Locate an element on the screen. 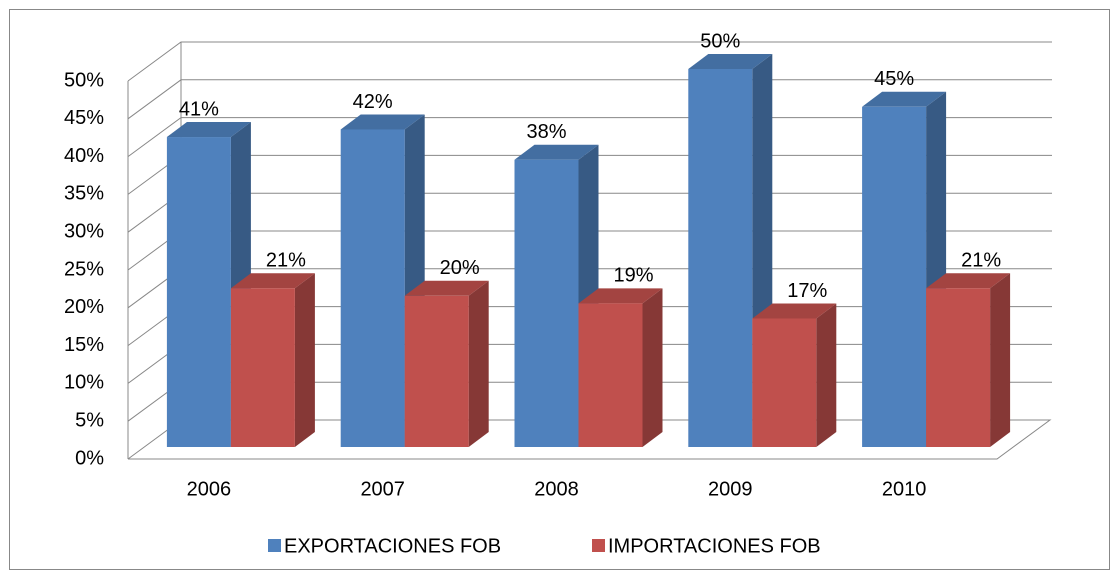 The width and height of the screenshot is (1118, 582). y-tick-label: 45% is located at coordinates (84, 118).